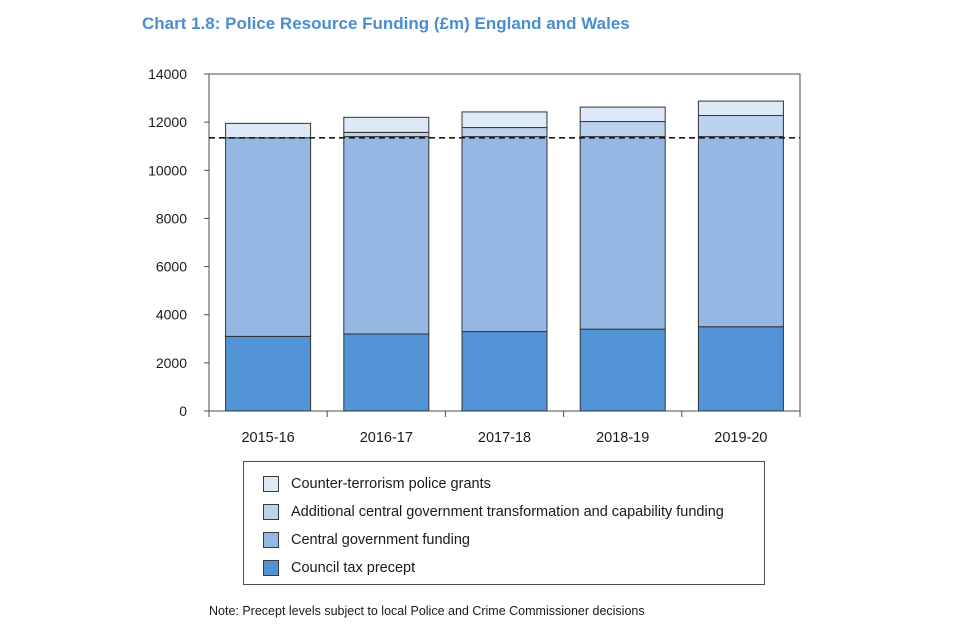 Image resolution: width=960 pixels, height=640 pixels. What do you see at coordinates (391, 484) in the screenshot?
I see `legend-label: Counter-terrorism police grants` at bounding box center [391, 484].